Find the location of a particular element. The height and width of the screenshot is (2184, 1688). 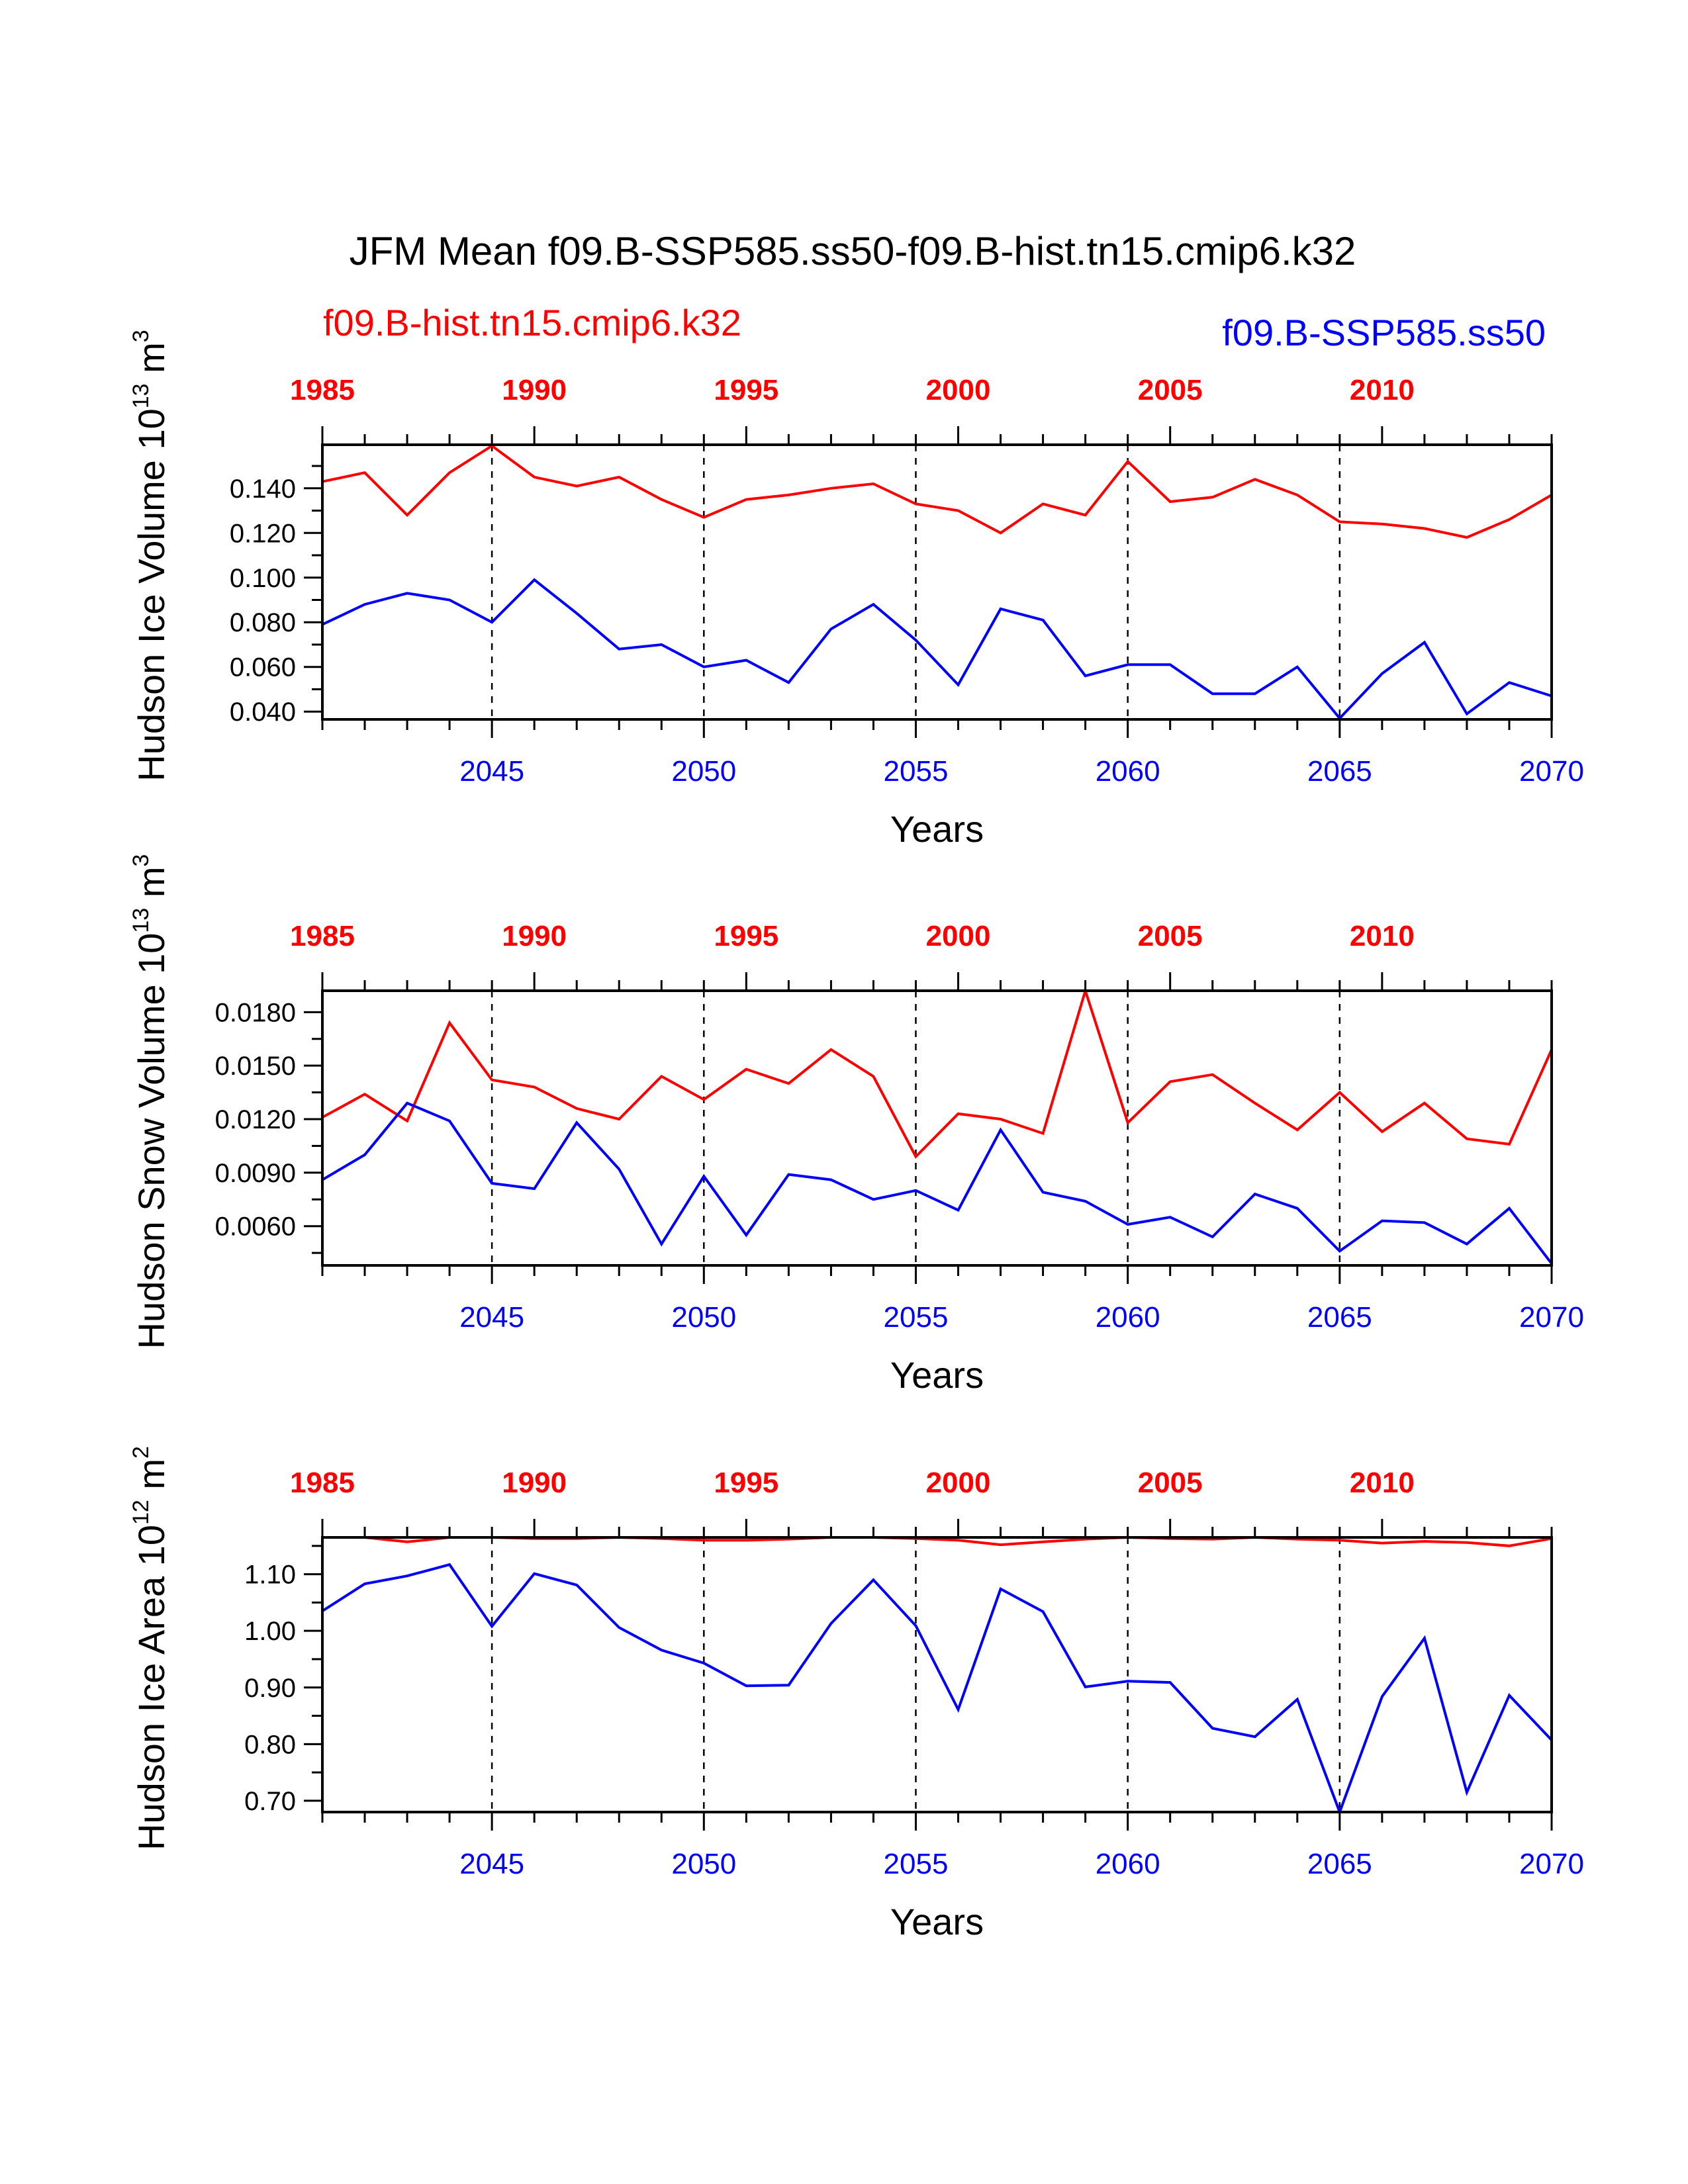

y-tick-label: 0.120 is located at coordinates (263, 533).